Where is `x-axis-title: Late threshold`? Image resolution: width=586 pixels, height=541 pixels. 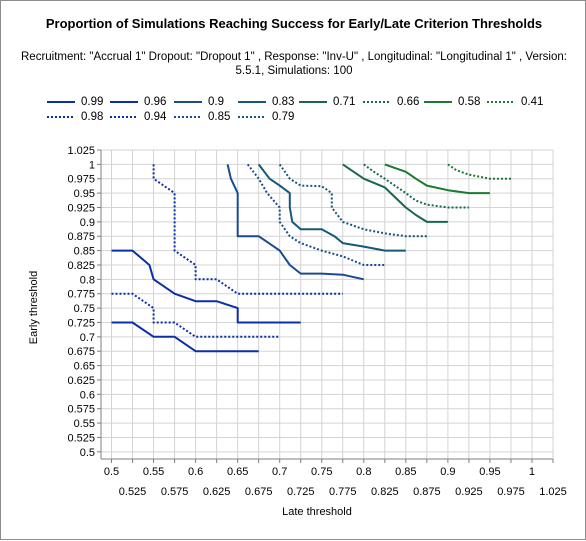
x-axis-title: Late threshold is located at coordinates (317, 512).